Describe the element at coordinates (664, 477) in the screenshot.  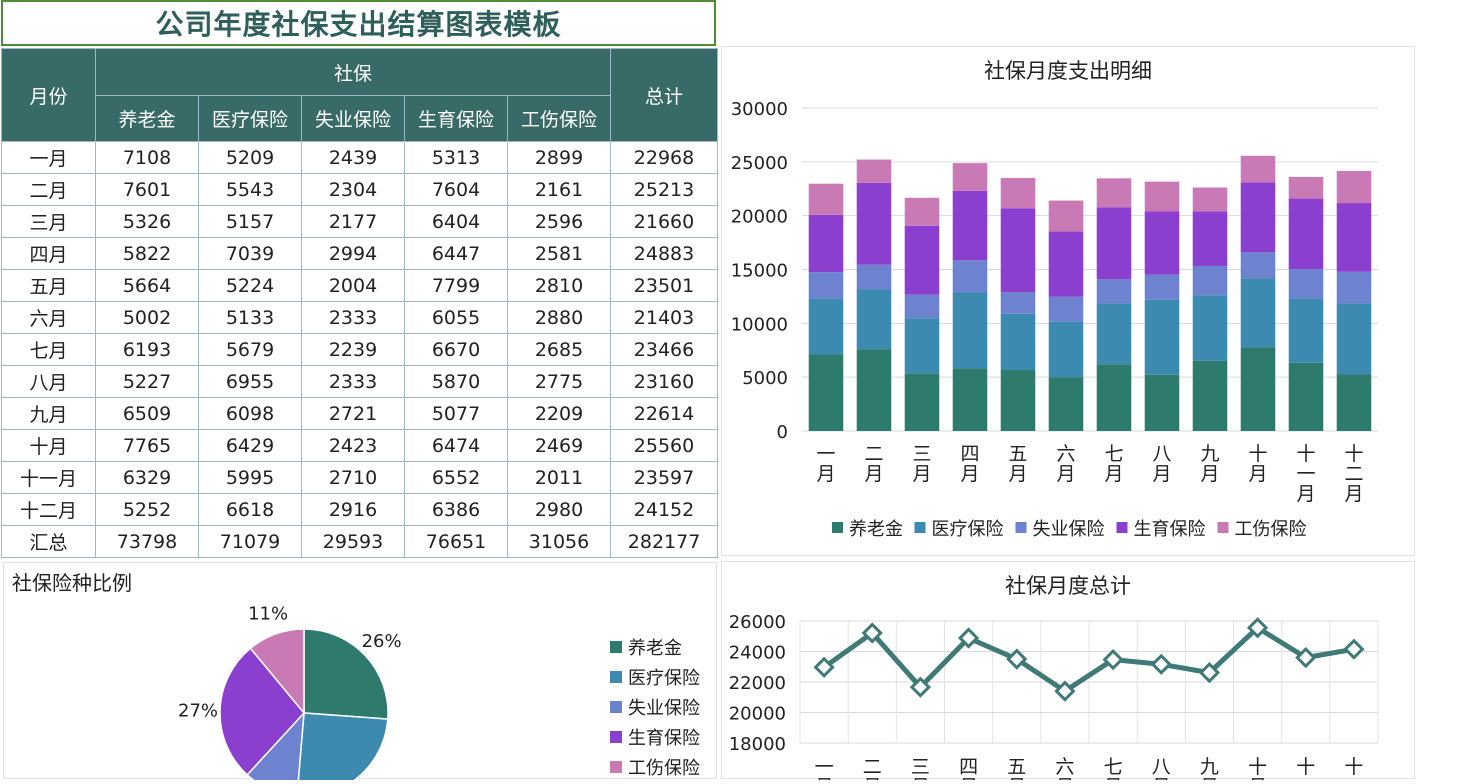
I see `total-cell: 23597` at that location.